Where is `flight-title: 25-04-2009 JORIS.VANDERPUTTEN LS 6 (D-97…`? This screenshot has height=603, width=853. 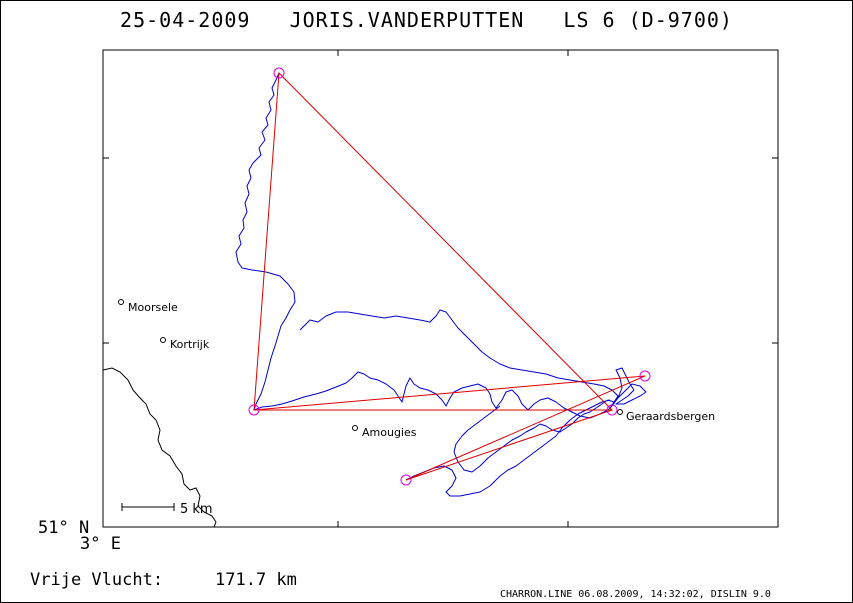
flight-title: 25-04-2009 JORIS.VANDERPUTTEN LS 6 (D-97… is located at coordinates (426, 20).